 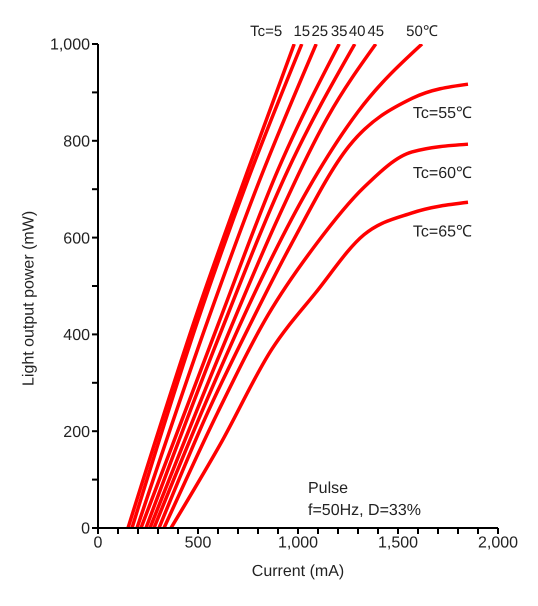 I want to click on series-label: Tc=5, so click(x=266, y=31).